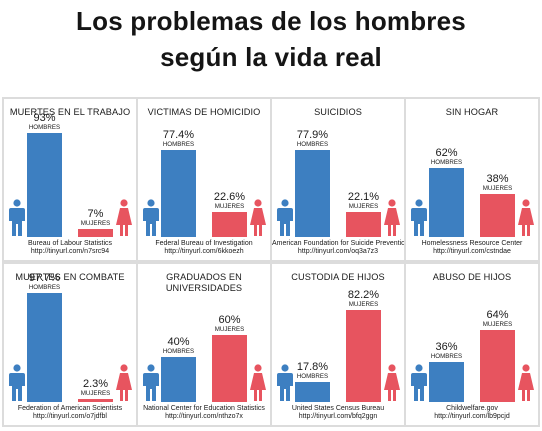  What do you see at coordinates (229, 197) in the screenshot?
I see `value-women: 22.6%` at bounding box center [229, 197].